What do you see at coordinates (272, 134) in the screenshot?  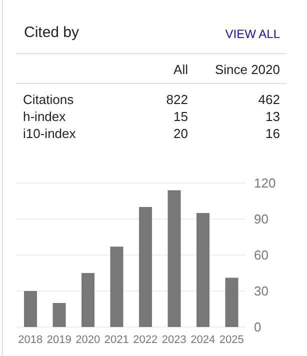 I see `text: 16` at bounding box center [272, 134].